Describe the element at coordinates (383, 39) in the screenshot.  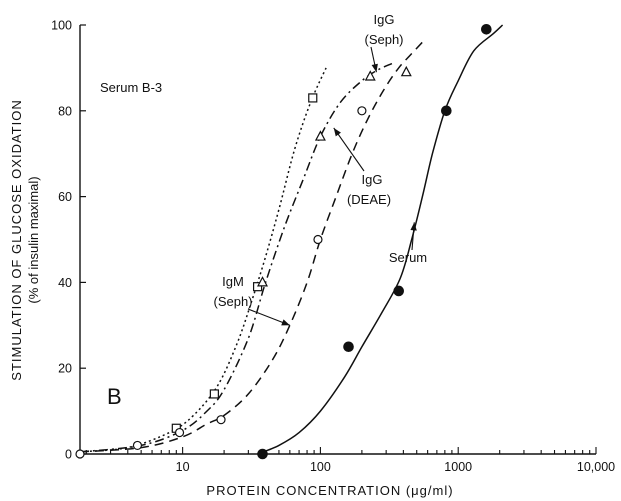
I see `annotation-igg-seph-sub: (Seph)` at that location.